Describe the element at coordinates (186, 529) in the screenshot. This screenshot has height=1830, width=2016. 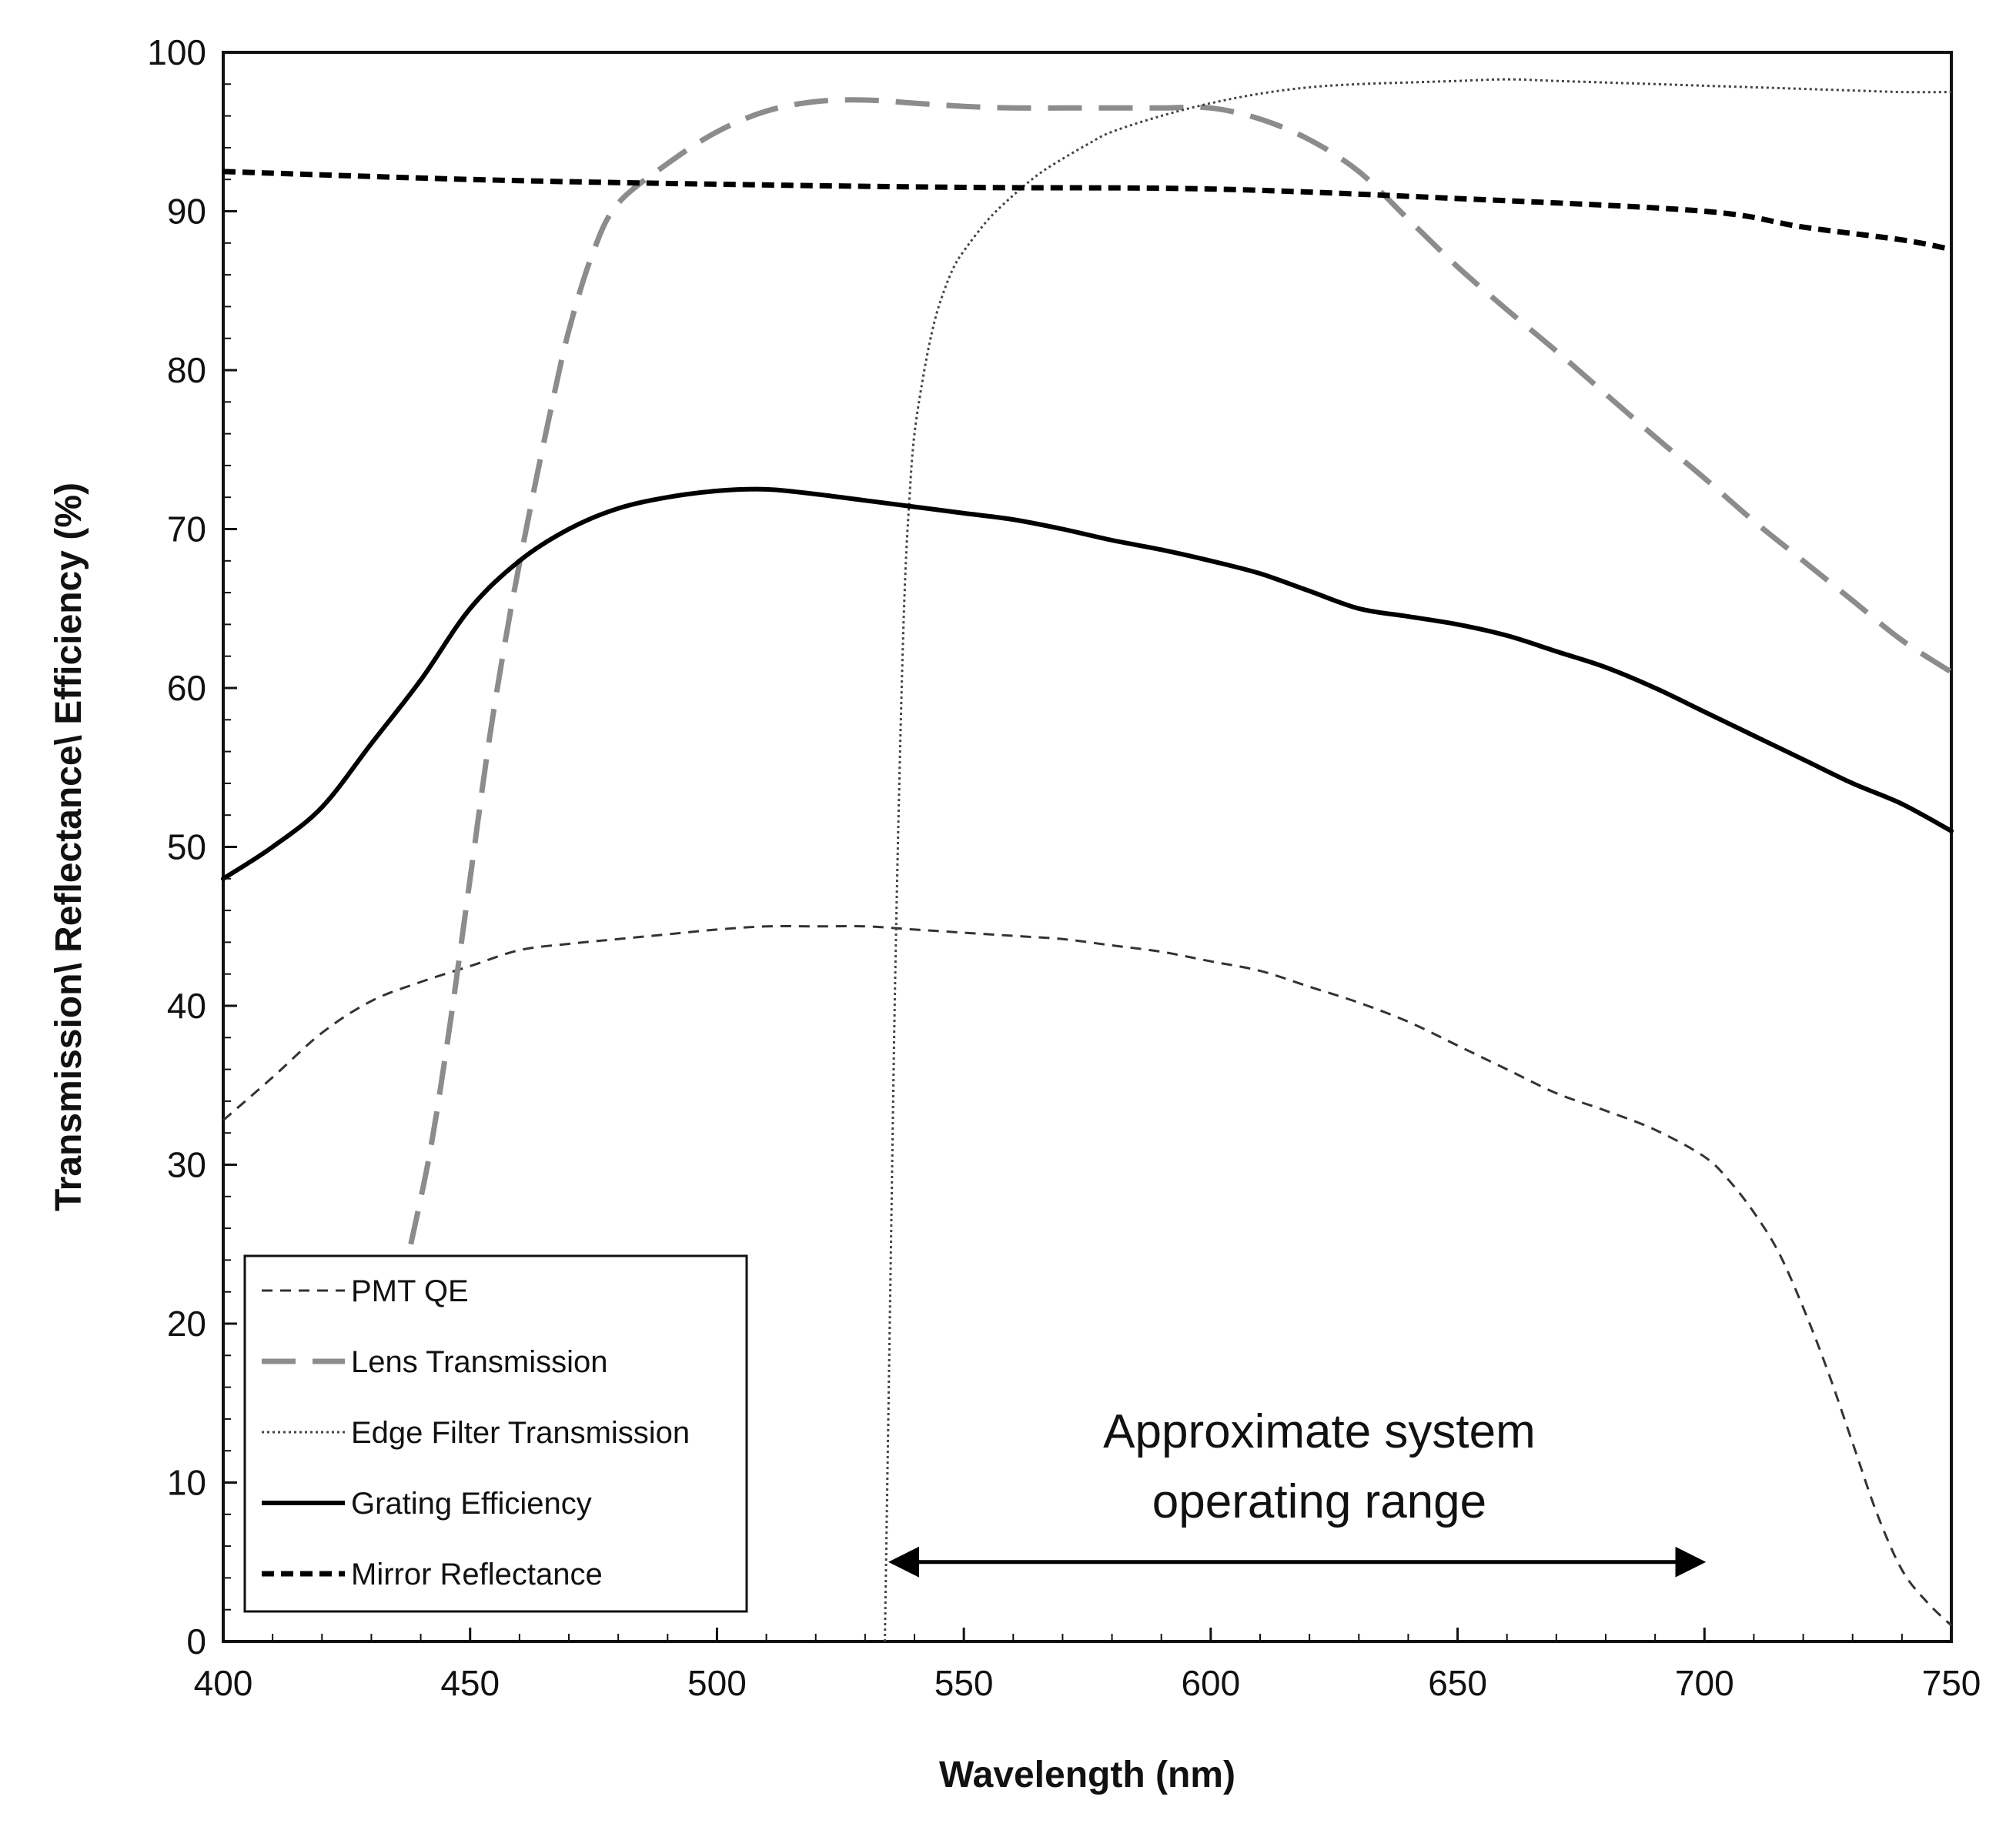
I see `y-tick-label: 70` at that location.